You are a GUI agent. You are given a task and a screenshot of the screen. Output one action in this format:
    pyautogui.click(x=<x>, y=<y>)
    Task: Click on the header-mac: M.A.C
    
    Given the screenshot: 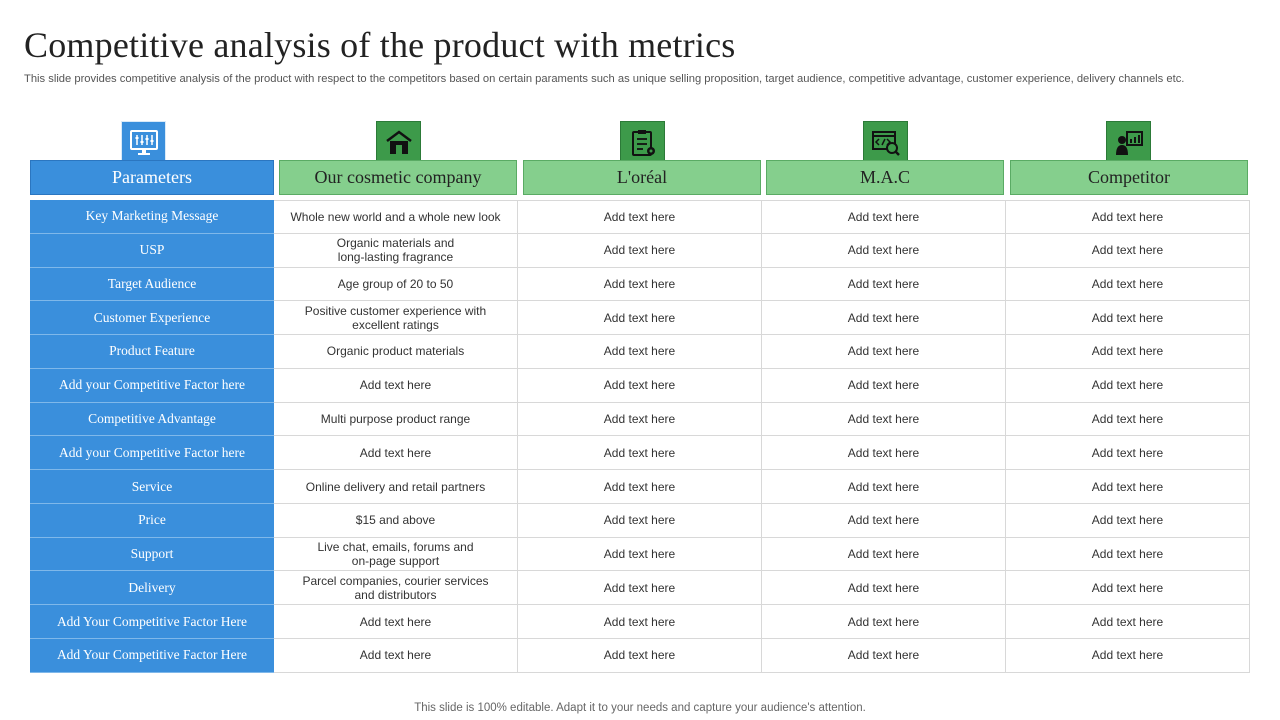 What is the action you would take?
    pyautogui.click(x=885, y=177)
    